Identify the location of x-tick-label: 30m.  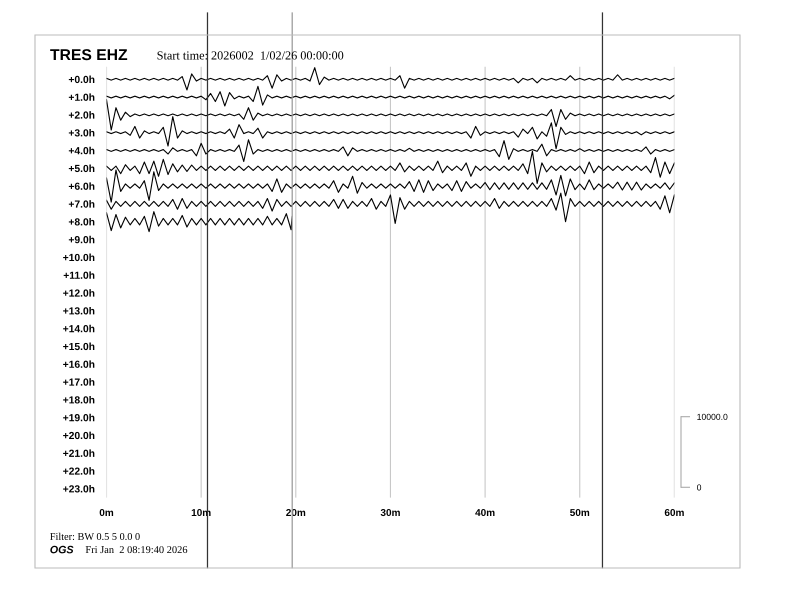
(390, 512).